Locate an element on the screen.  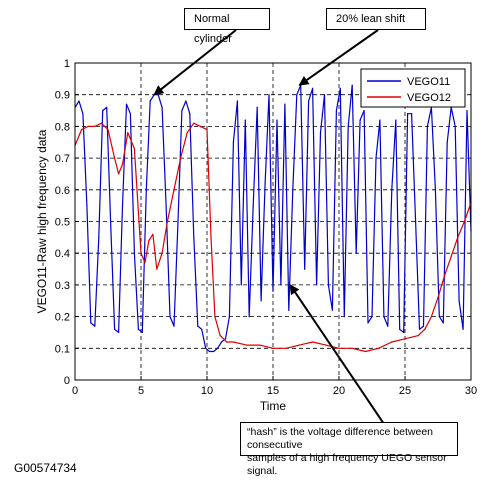
y-tick-label: 0.6 is located at coordinates (62, 191).